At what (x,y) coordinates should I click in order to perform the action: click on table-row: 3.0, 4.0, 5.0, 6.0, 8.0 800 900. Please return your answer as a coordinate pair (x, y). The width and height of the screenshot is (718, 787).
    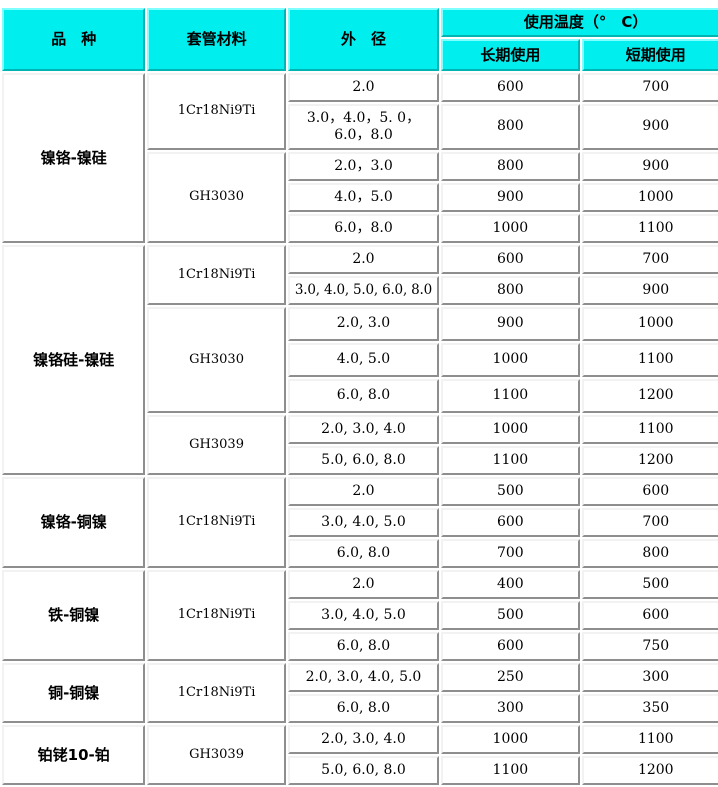
    Looking at the image, I should click on (360, 290).